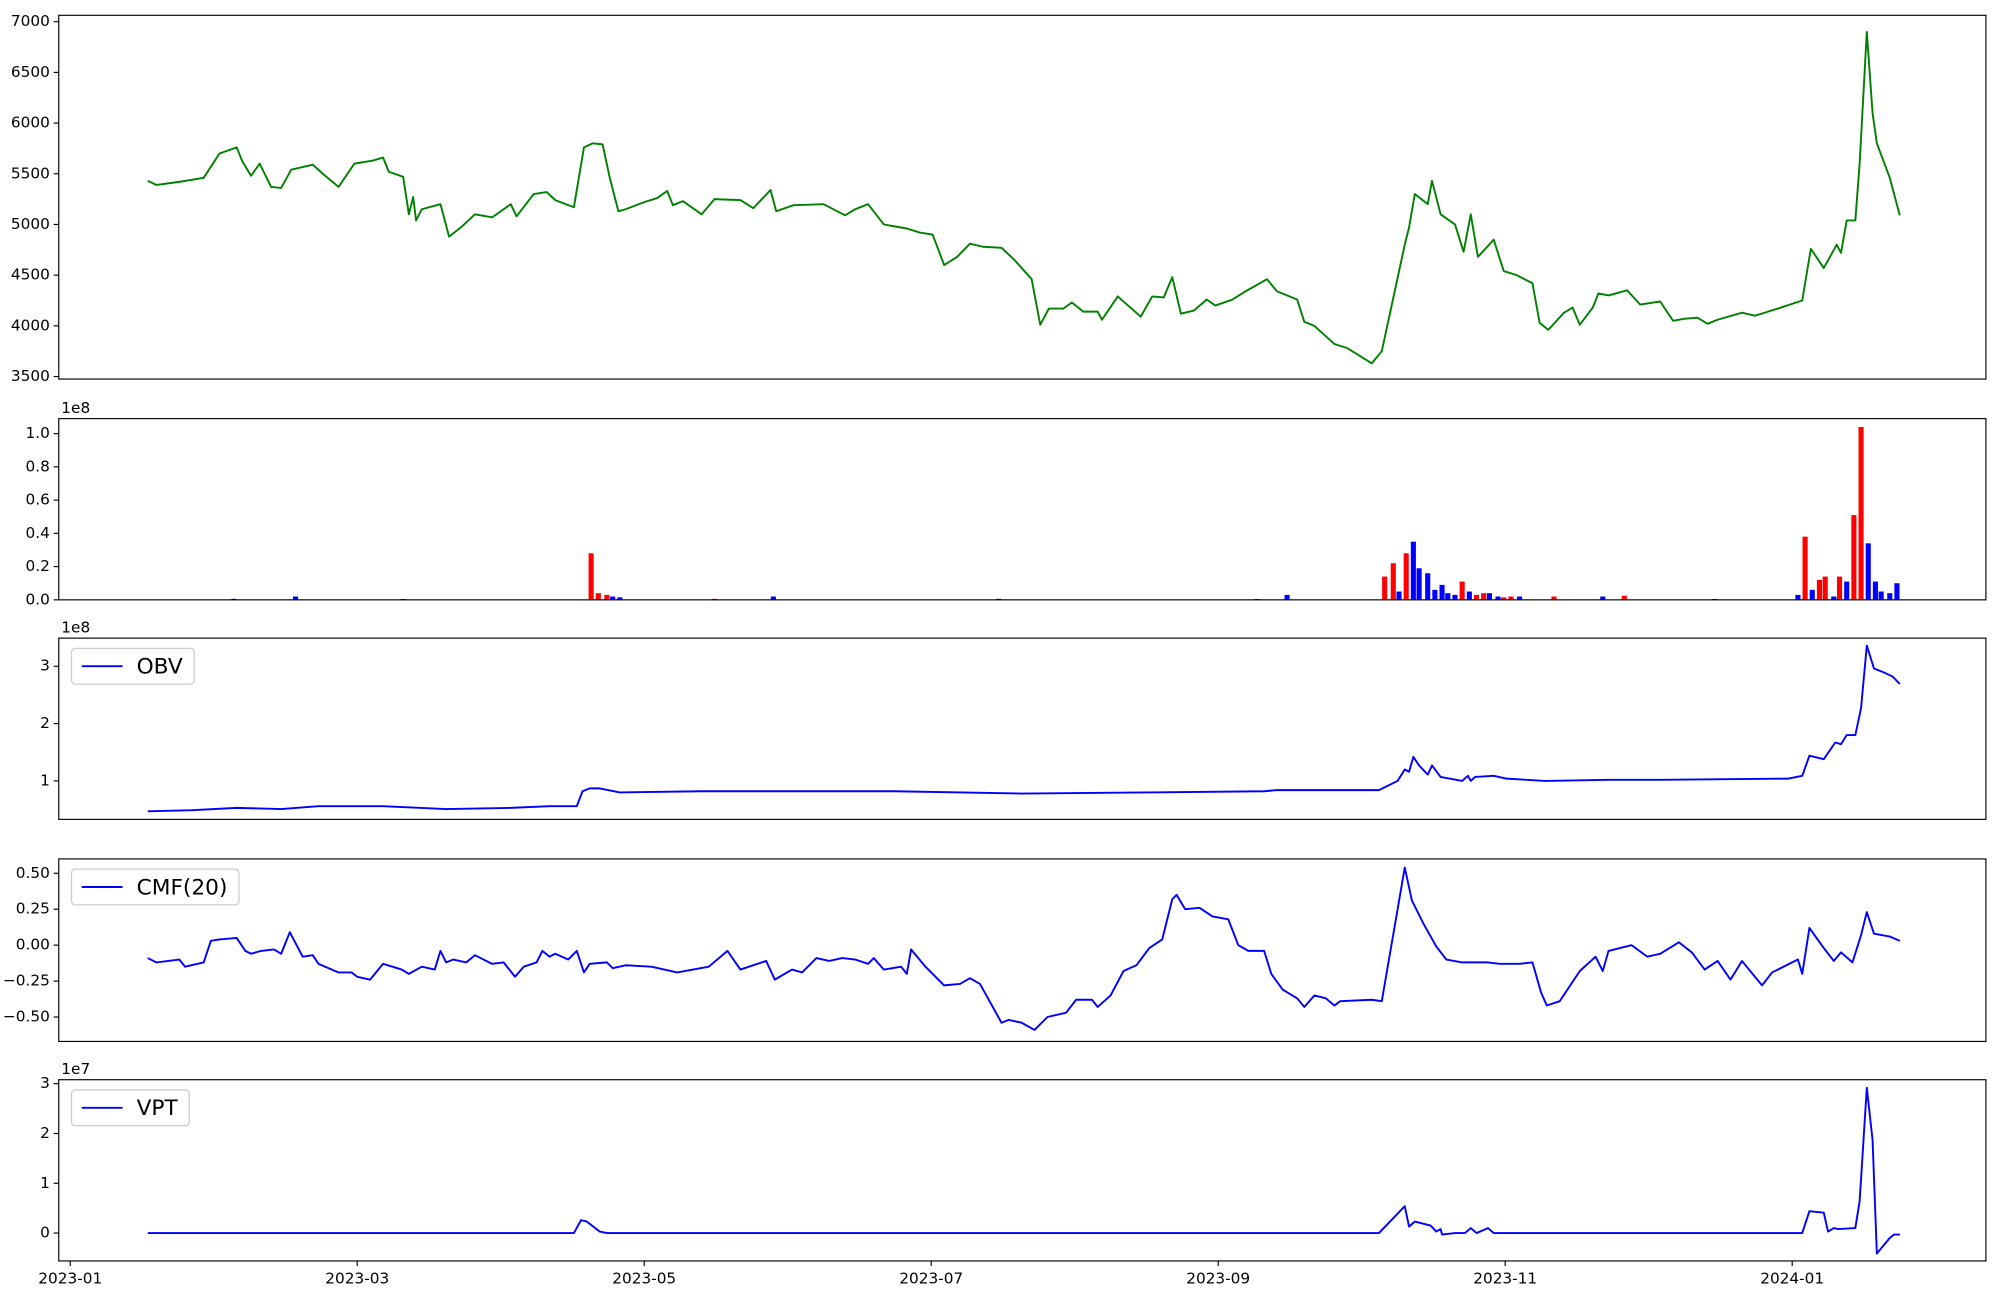 This screenshot has width=2000, height=1300. What do you see at coordinates (1792, 1278) in the screenshot?
I see `x-tick-label: 2024-01` at bounding box center [1792, 1278].